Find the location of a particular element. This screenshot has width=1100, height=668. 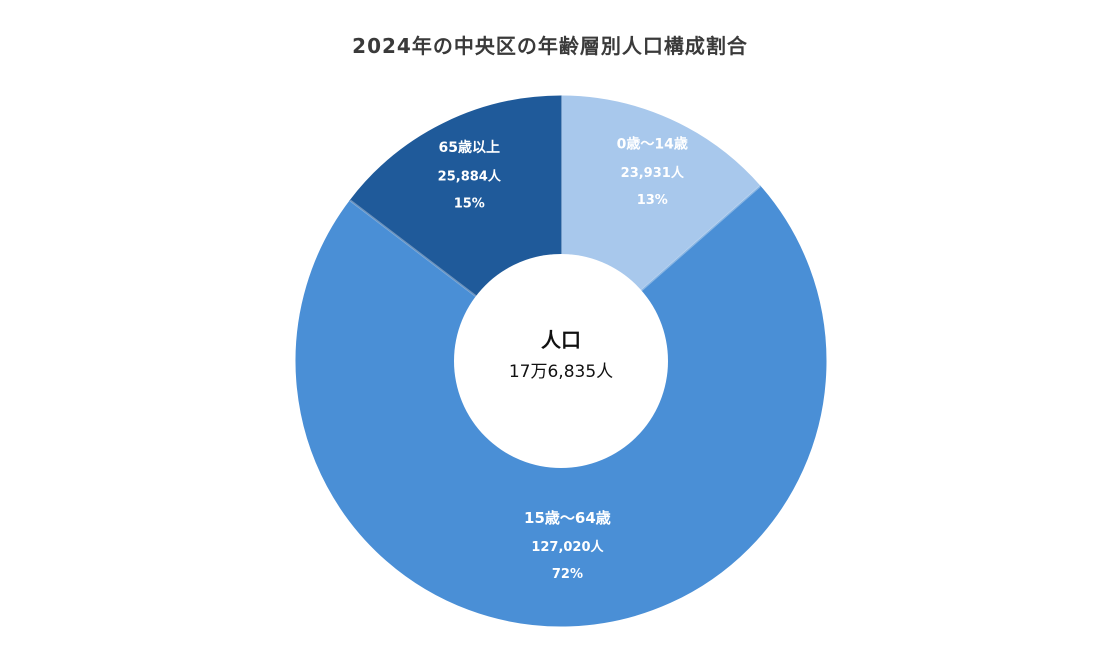

center-title: 人口 is located at coordinates (561, 340).